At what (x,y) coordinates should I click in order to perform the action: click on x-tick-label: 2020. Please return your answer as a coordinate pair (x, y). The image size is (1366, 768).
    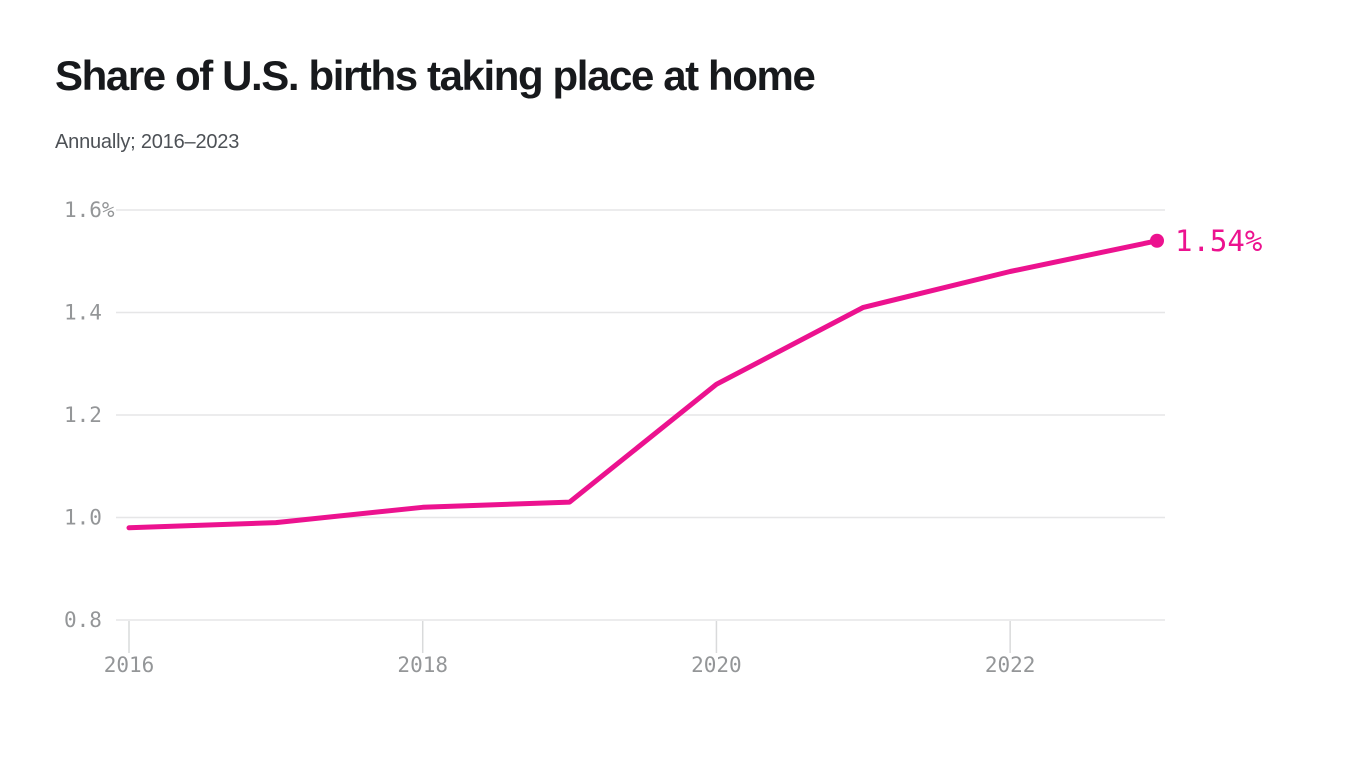
    Looking at the image, I should click on (716, 665).